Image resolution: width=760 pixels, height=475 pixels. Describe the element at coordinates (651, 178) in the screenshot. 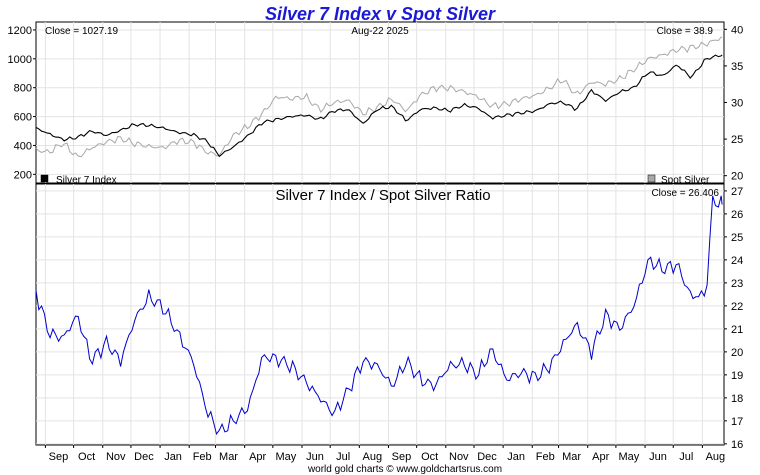

I see `legend-spot-silver-swatch` at that location.